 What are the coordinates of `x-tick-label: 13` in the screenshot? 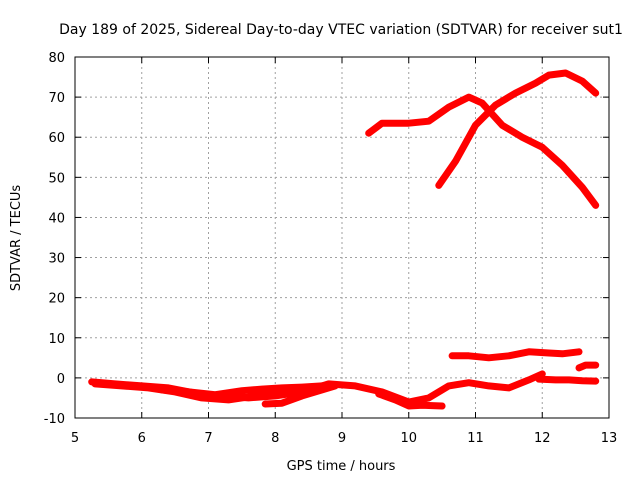 It's located at (609, 438).